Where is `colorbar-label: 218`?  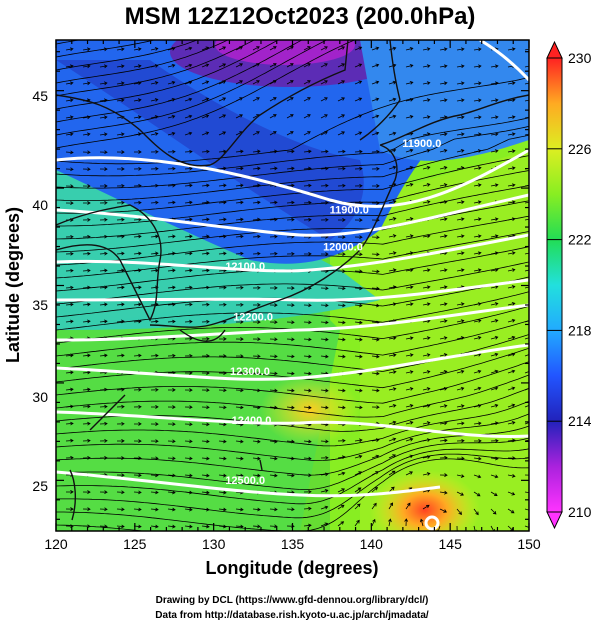
colorbar-label: 218 is located at coordinates (580, 330).